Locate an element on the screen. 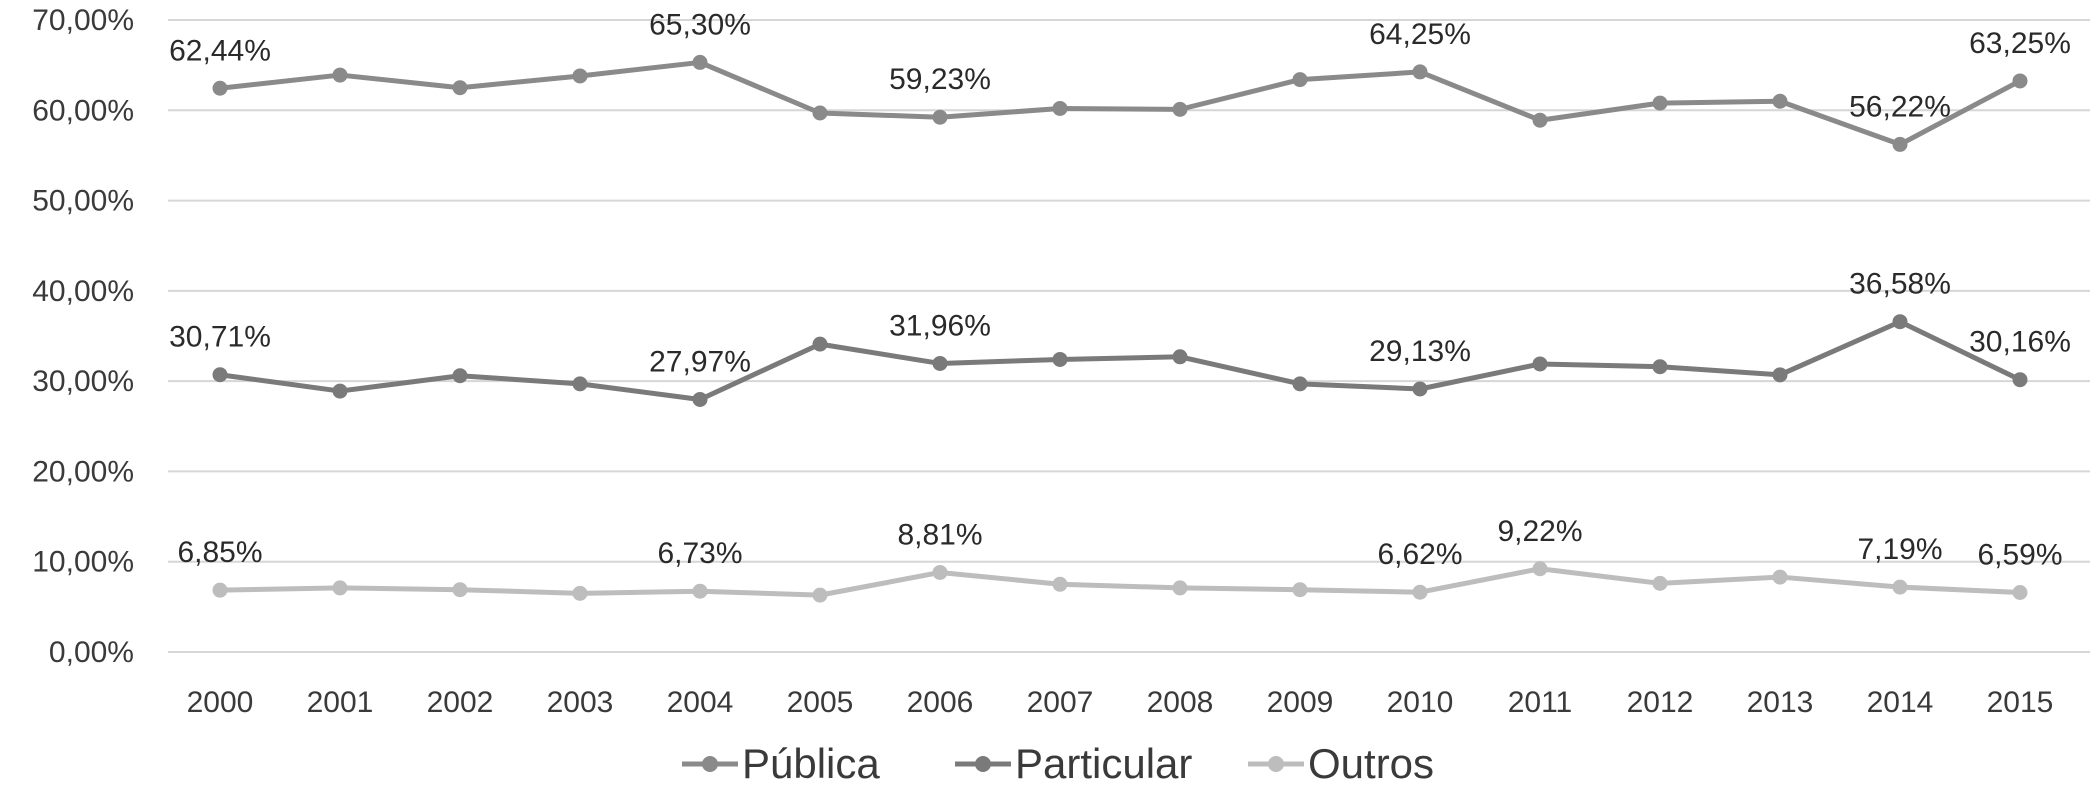 The height and width of the screenshot is (799, 2099). x-tick-label: 2009 is located at coordinates (1300, 702).